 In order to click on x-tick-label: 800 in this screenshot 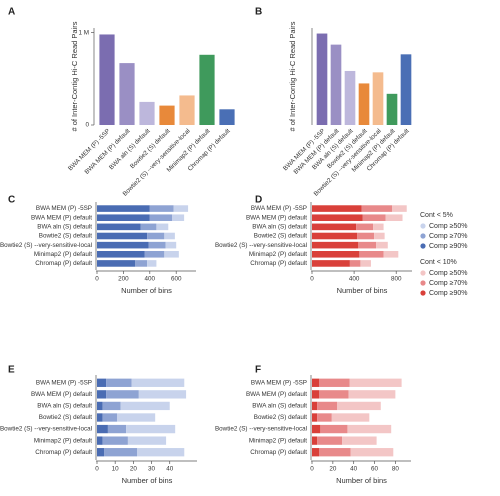, I will do `click(396, 279)`.